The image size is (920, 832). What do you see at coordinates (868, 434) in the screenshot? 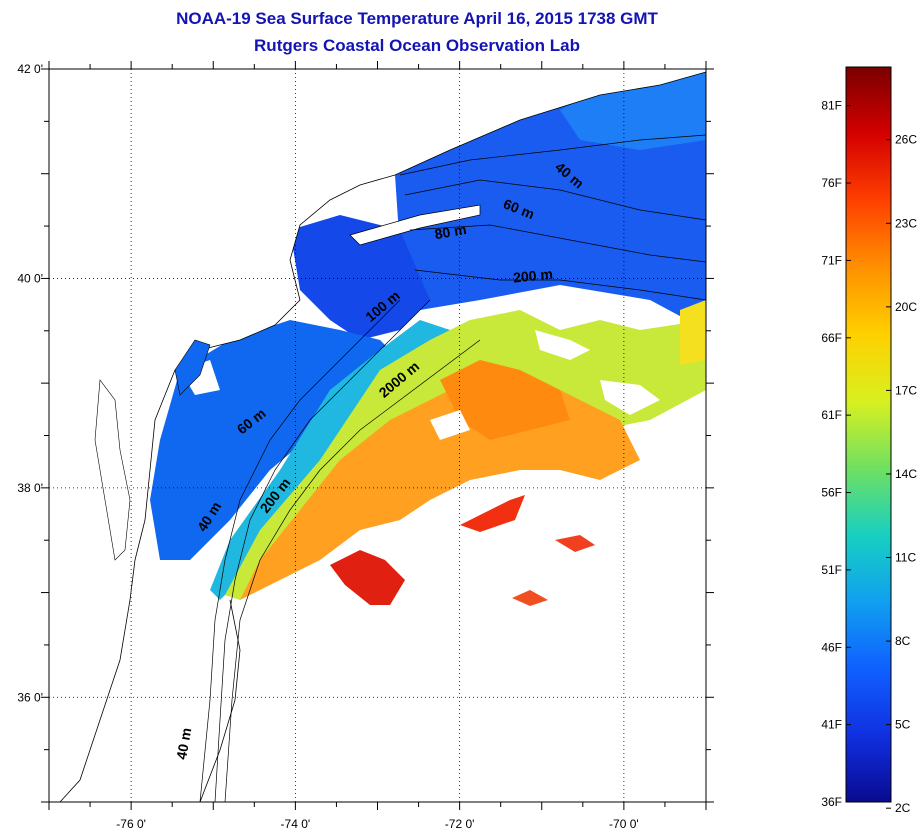
I see `colorbar` at bounding box center [868, 434].